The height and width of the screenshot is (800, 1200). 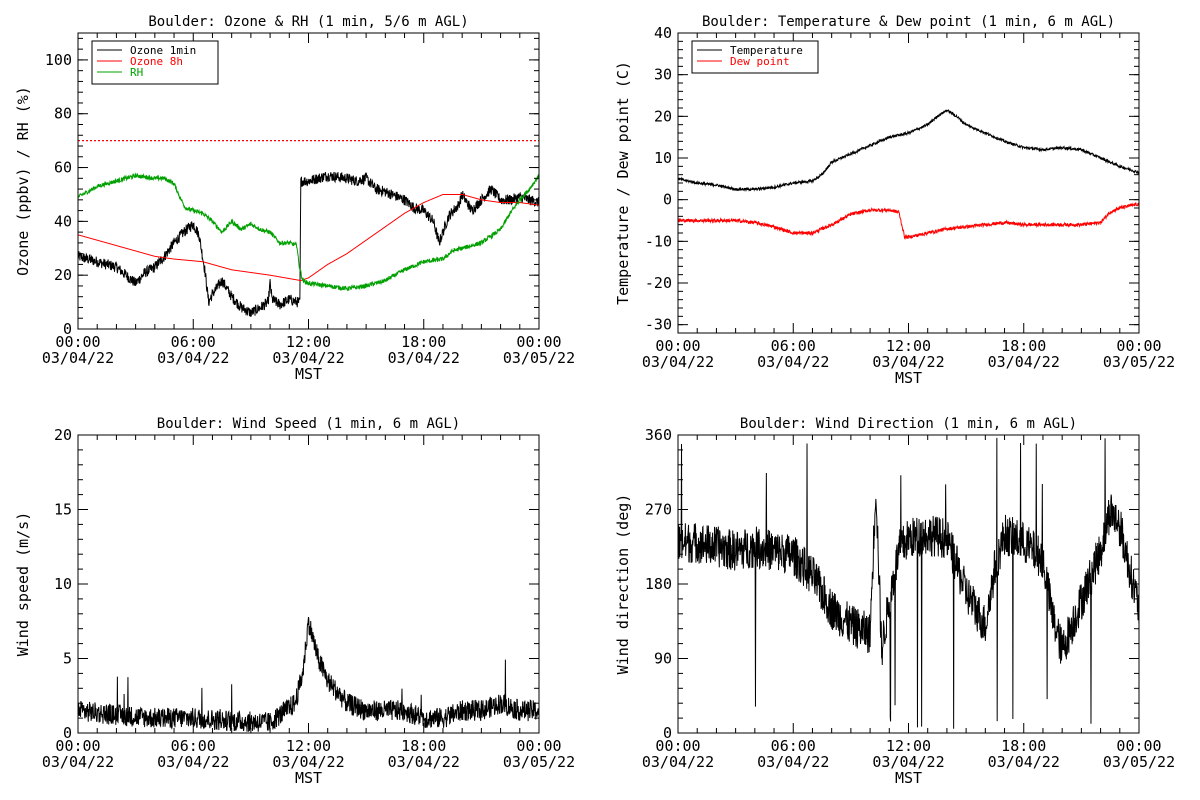 I want to click on y-tick-label: 180, so click(x=658, y=584).